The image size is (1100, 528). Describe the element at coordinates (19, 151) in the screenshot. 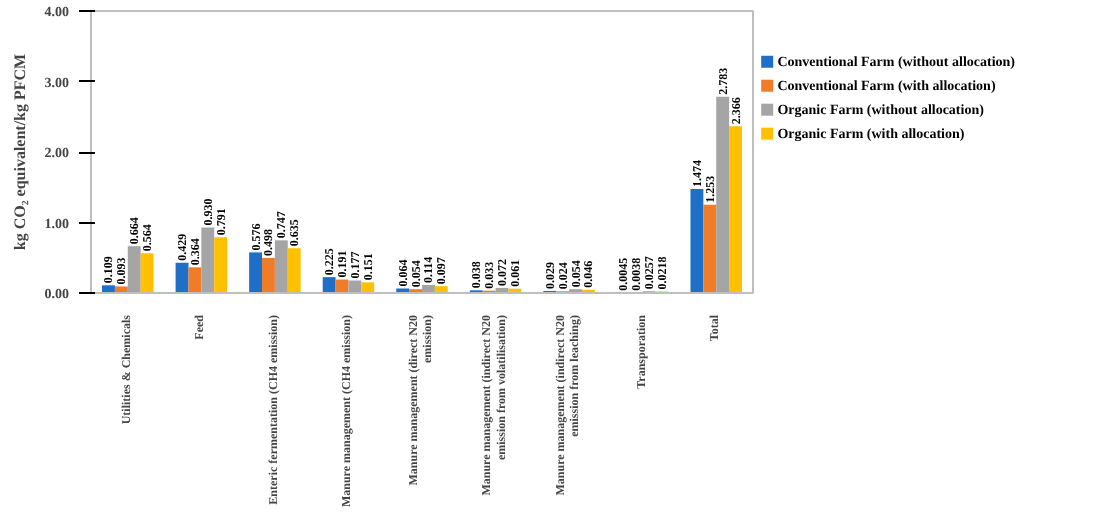

I see `y-axis-title: kg CO₂ equivalent/kg PFCM` at that location.